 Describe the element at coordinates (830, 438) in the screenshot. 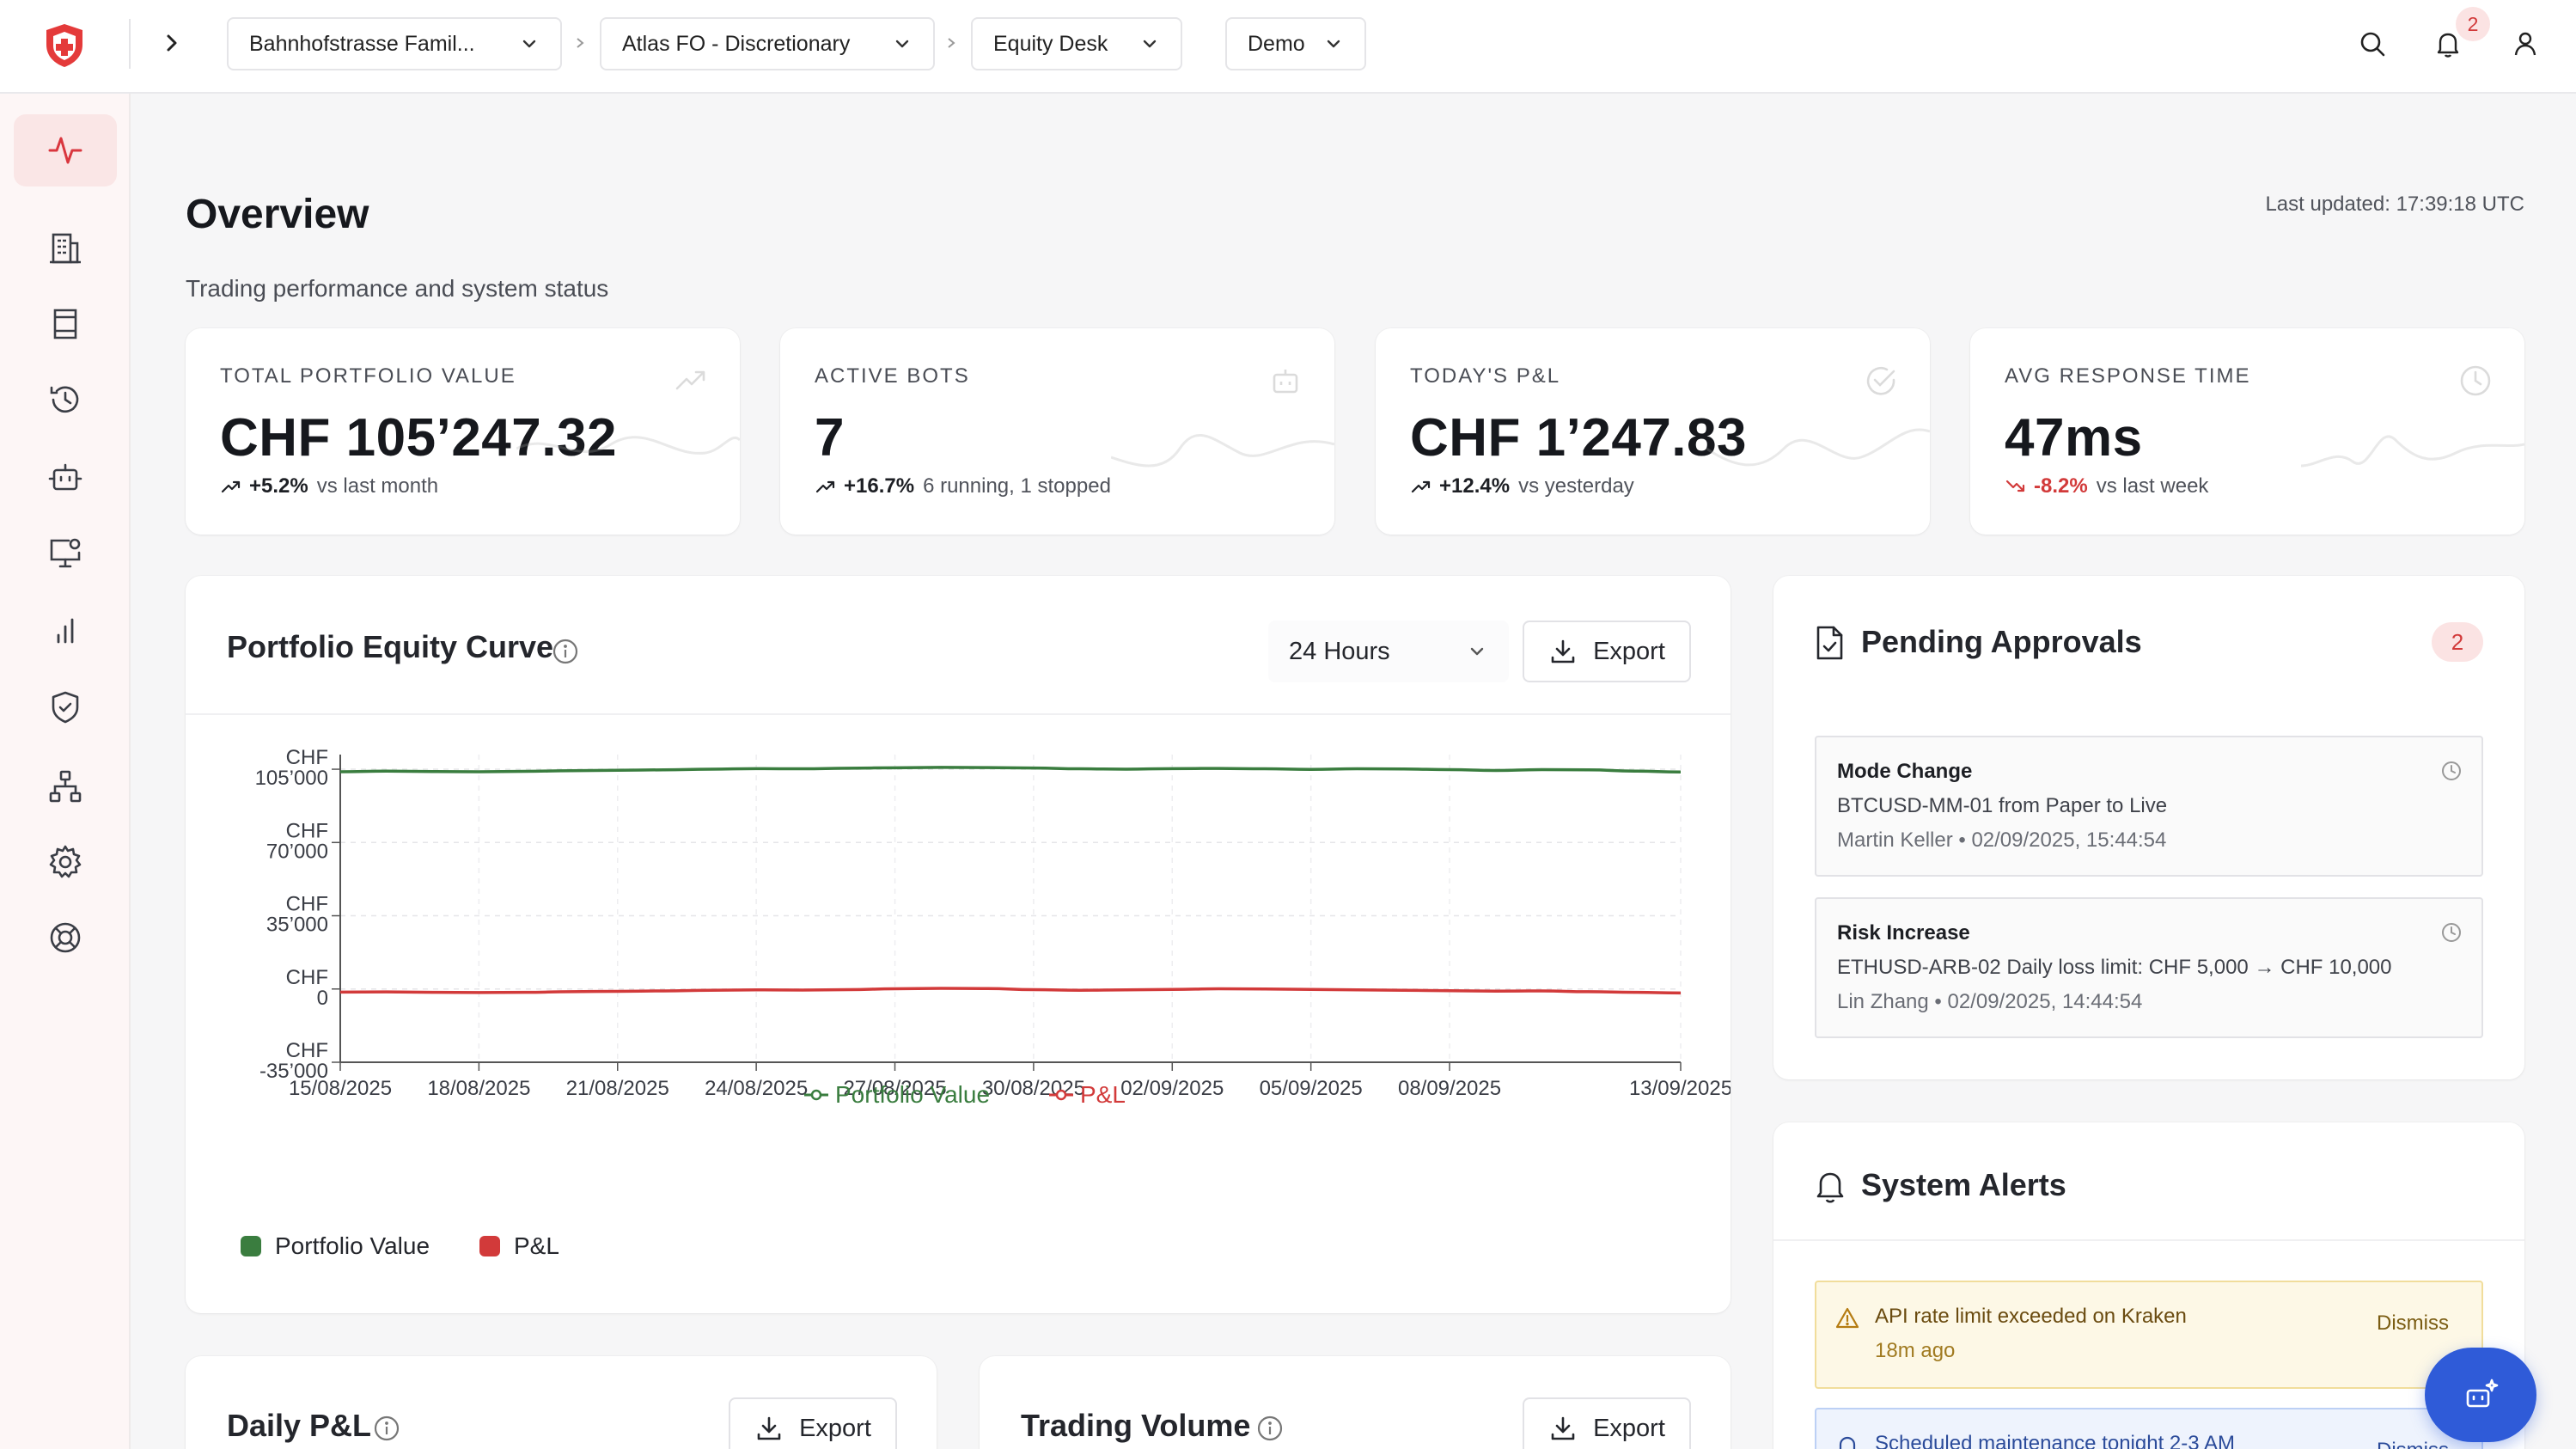

I see `stat-value: 7` at that location.